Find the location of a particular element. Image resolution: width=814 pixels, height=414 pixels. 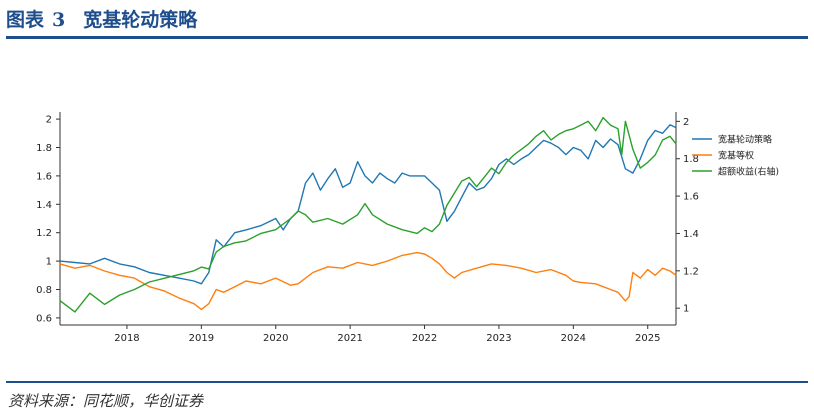

left-y-tick-label: 1.2 is located at coordinates (44, 233).